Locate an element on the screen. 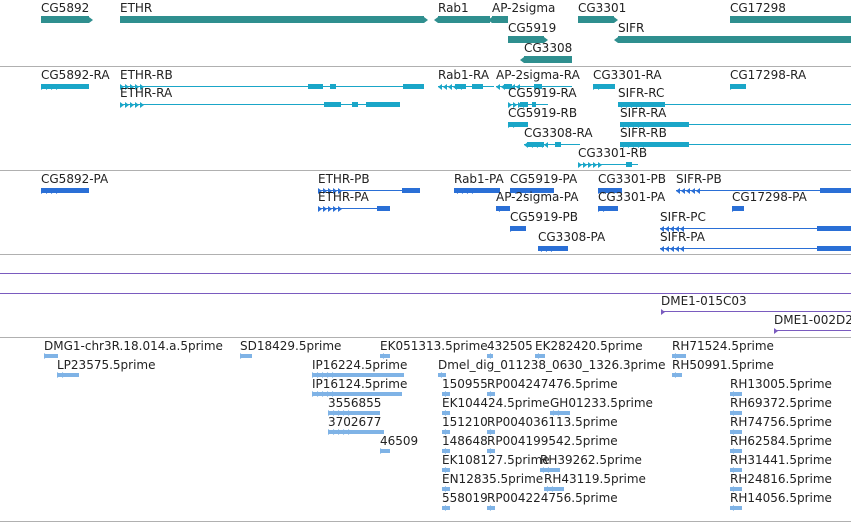 This screenshot has height=522, width=851. feature-gene: CG3301 is located at coordinates (602, 12).